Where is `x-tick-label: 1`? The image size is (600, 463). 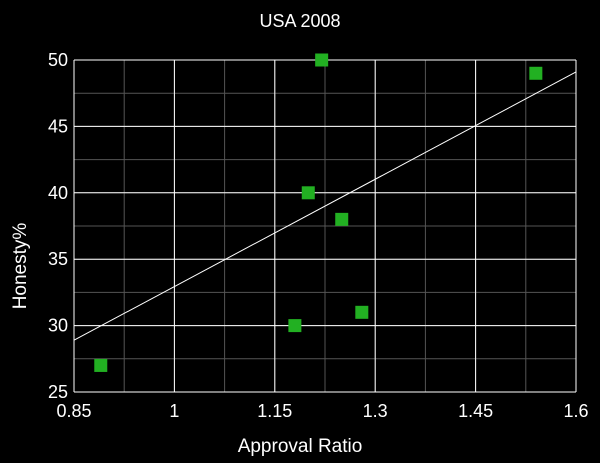 x-tick-label: 1 is located at coordinates (174, 411).